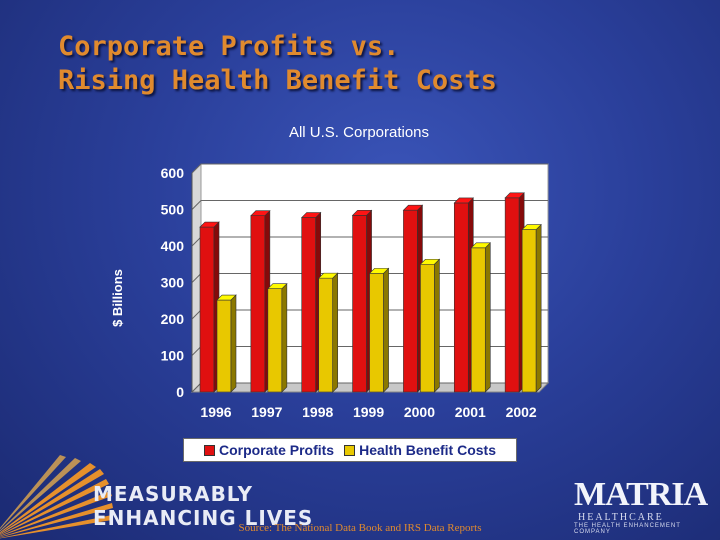 Image resolution: width=720 pixels, height=540 pixels. I want to click on y-tick-label: 200, so click(173, 319).